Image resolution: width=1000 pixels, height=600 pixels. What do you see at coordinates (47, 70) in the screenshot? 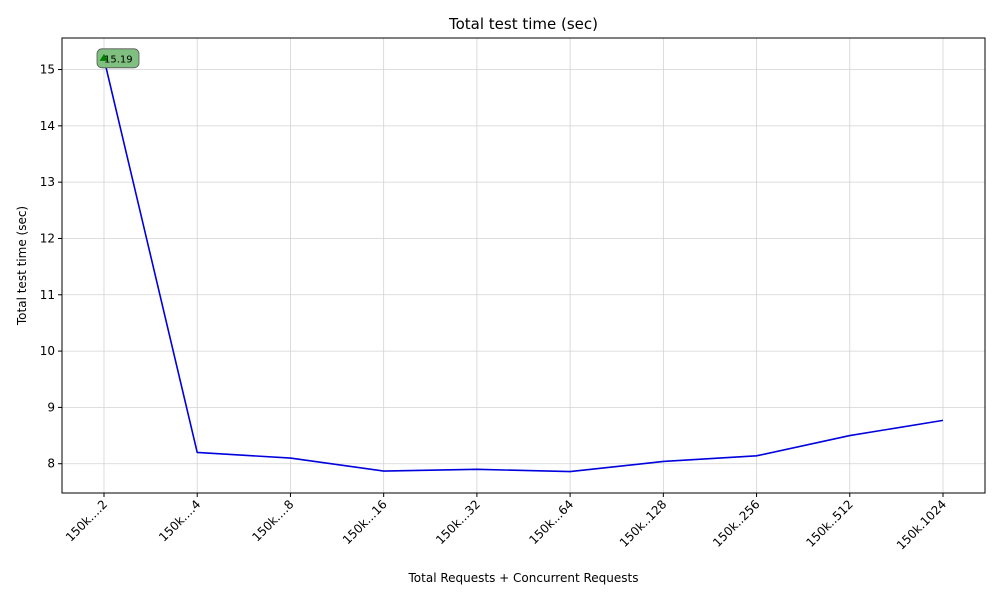
I see `y-tick-label: 15` at bounding box center [47, 70].